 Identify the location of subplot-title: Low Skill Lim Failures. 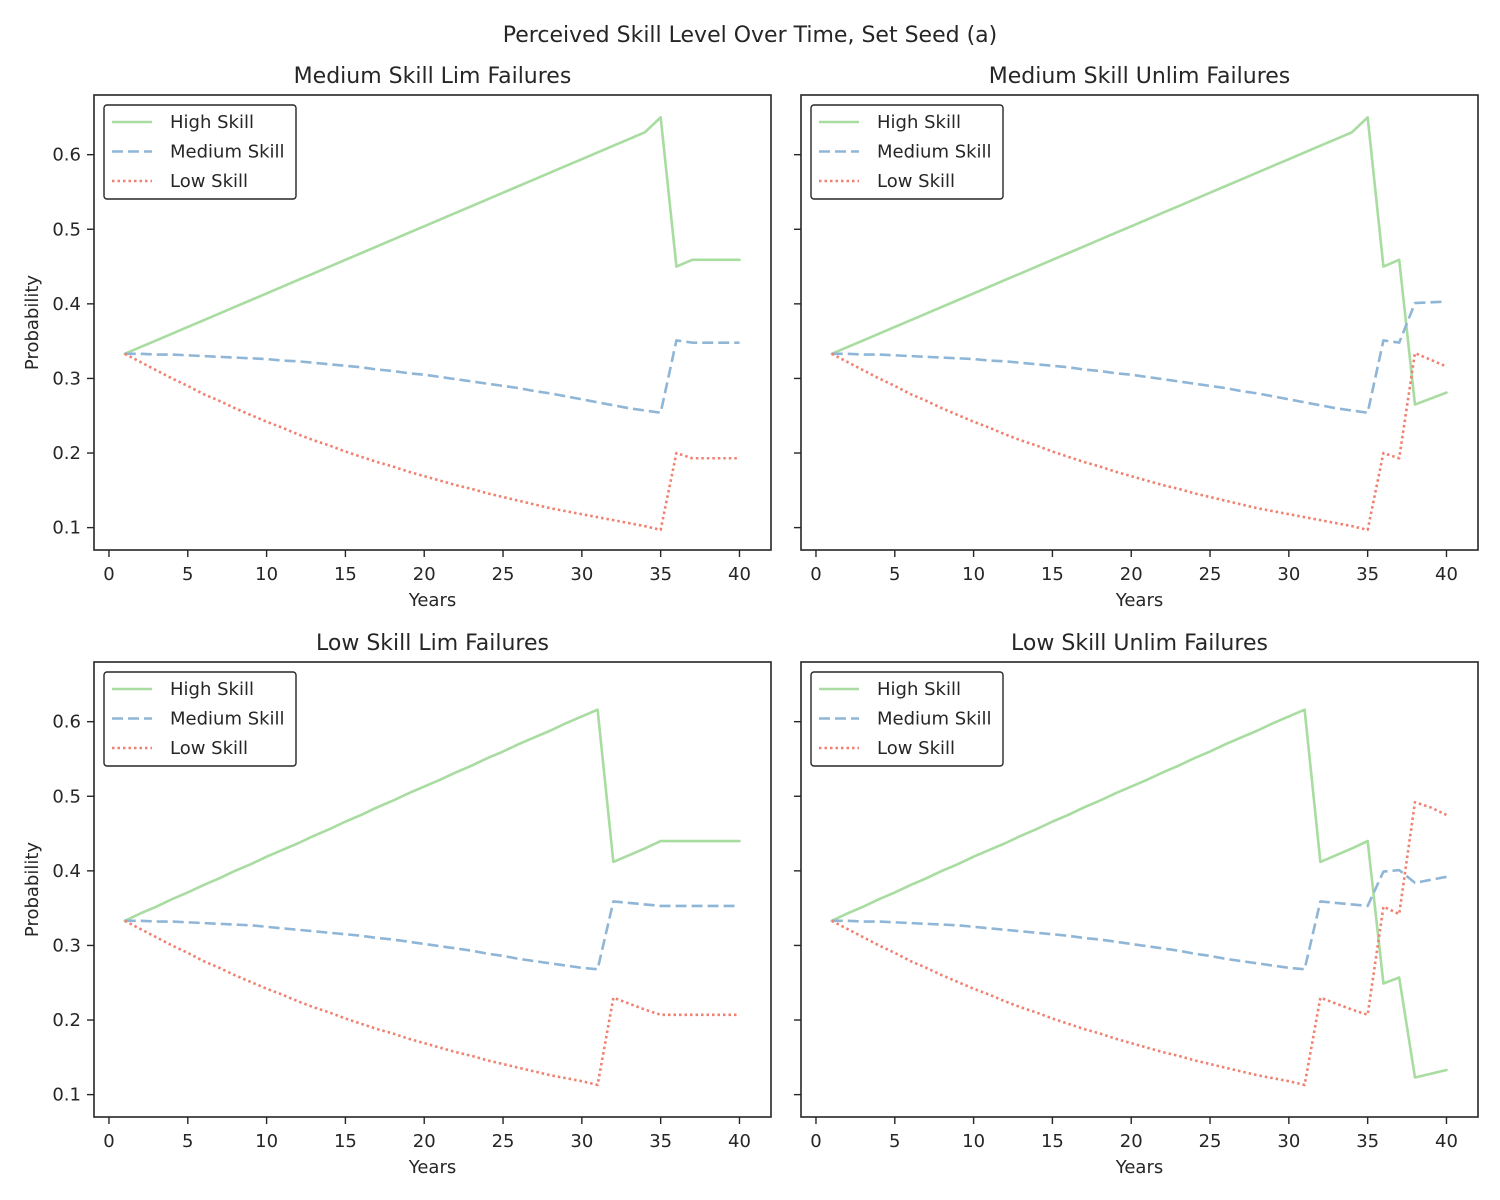
(432, 643).